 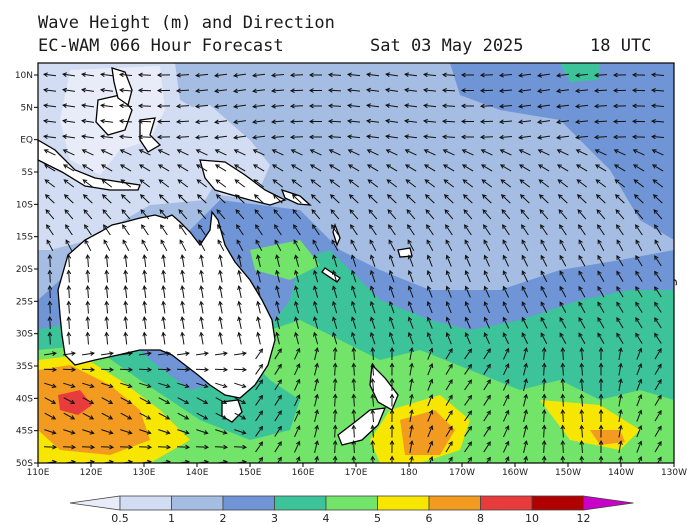 I want to click on java-sumatra-landmass, so click(x=89, y=165).